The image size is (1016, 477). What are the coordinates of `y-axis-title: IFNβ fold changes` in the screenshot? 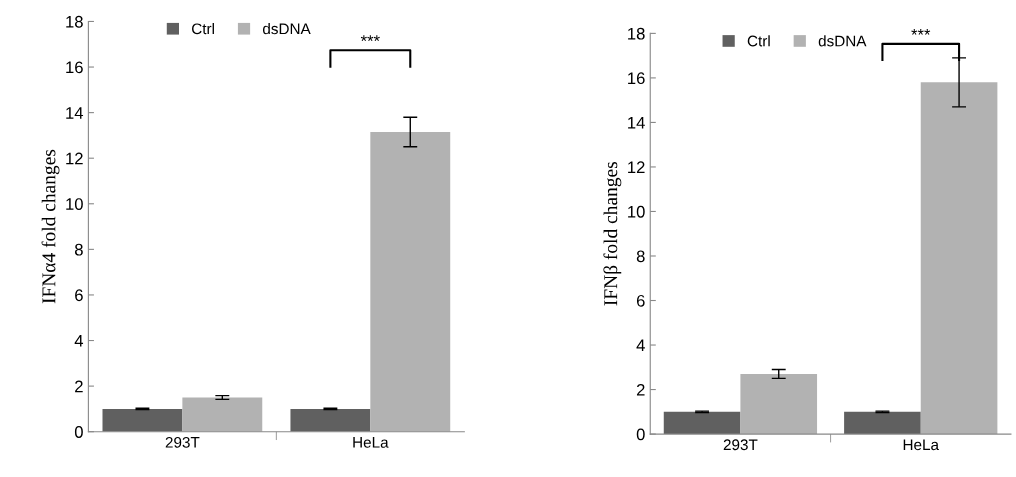 It's located at (612, 233).